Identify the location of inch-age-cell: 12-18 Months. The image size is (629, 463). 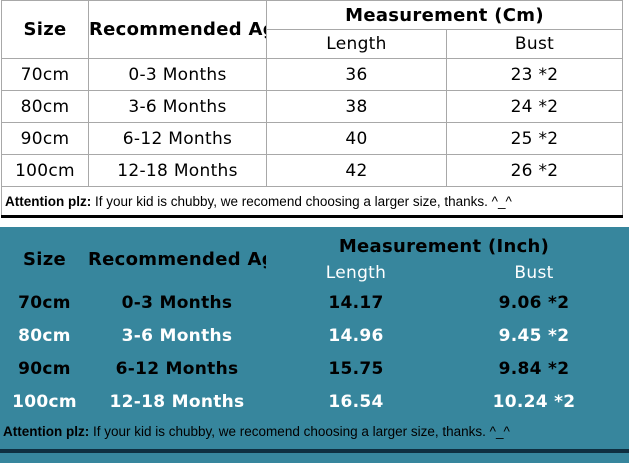
(177, 401).